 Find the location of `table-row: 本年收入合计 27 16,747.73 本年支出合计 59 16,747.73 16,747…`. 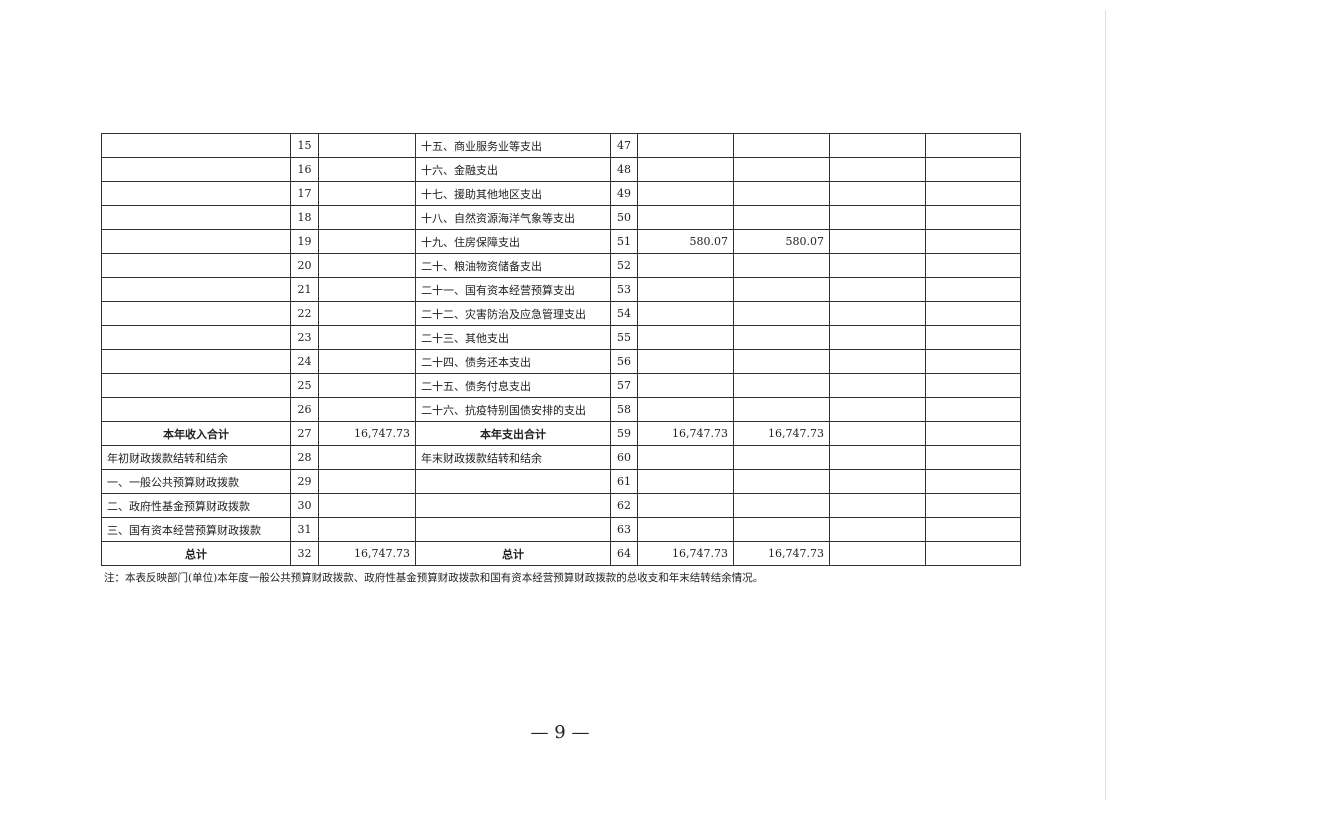

table-row: 本年收入合计 27 16,747.73 本年支出合计 59 16,747.73 16,747… is located at coordinates (561, 433).